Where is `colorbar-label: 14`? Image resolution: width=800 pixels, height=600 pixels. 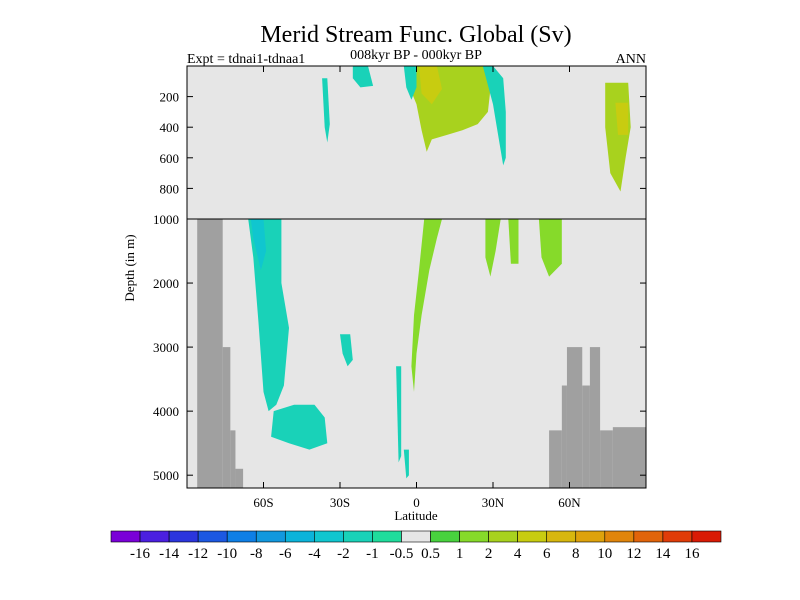
colorbar-label: 14 is located at coordinates (663, 554).